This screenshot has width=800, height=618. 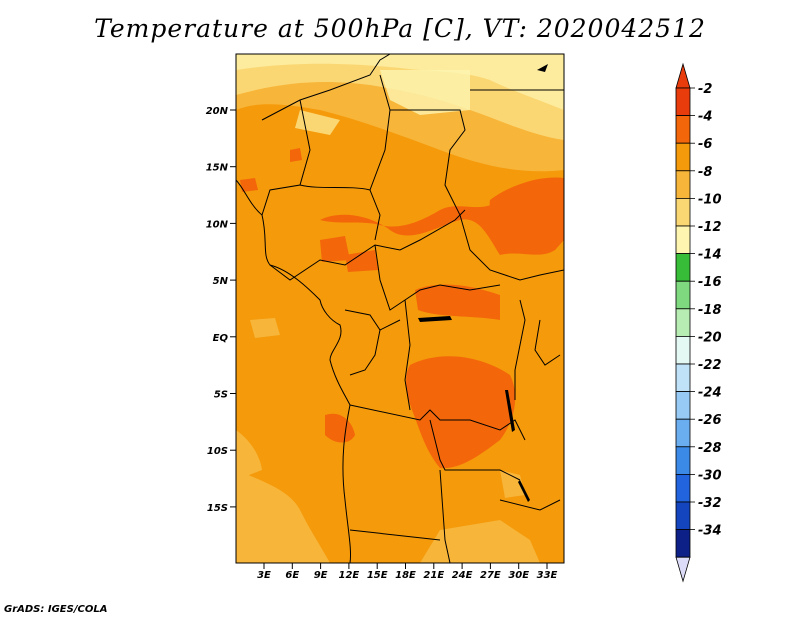 What do you see at coordinates (705, 144) in the screenshot?
I see `colorbar-label: -6` at bounding box center [705, 144].